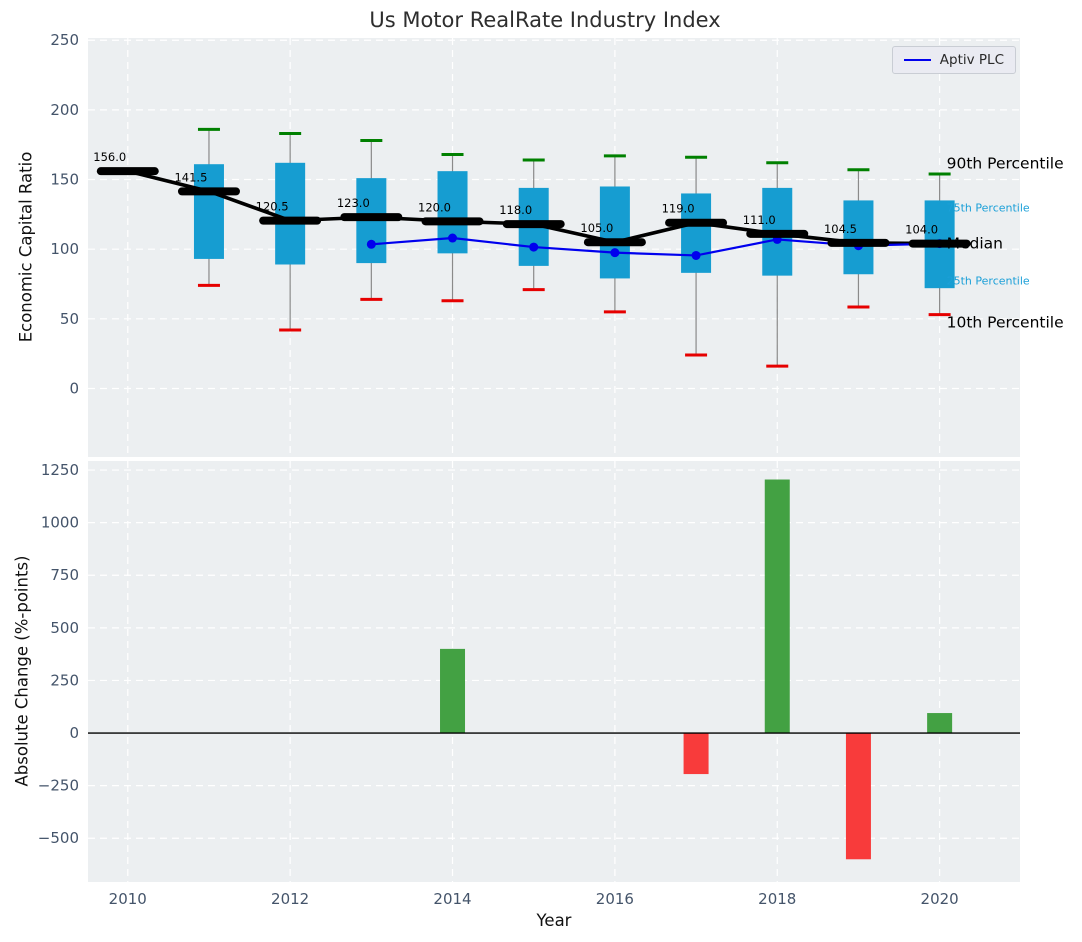 The height and width of the screenshot is (942, 1082). I want to click on x-tick-label-2016: 2016, so click(615, 899).